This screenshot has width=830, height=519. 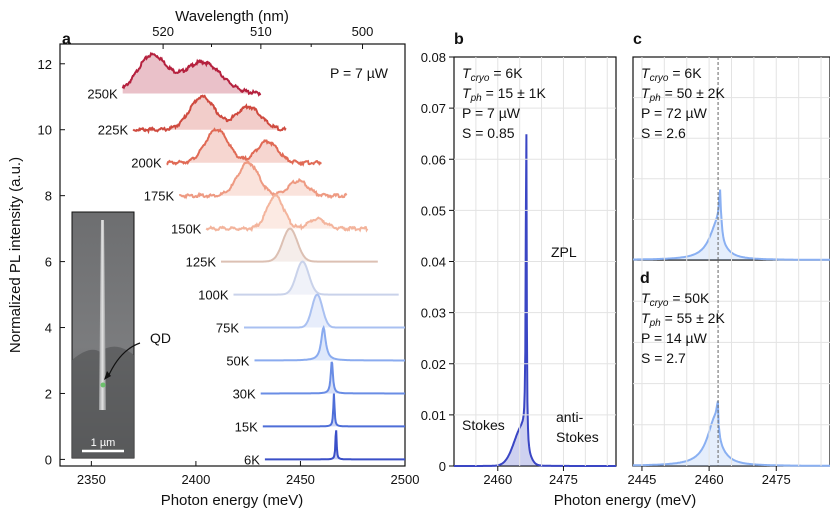 I want to click on a-series-fill-125K, so click(x=299, y=245).